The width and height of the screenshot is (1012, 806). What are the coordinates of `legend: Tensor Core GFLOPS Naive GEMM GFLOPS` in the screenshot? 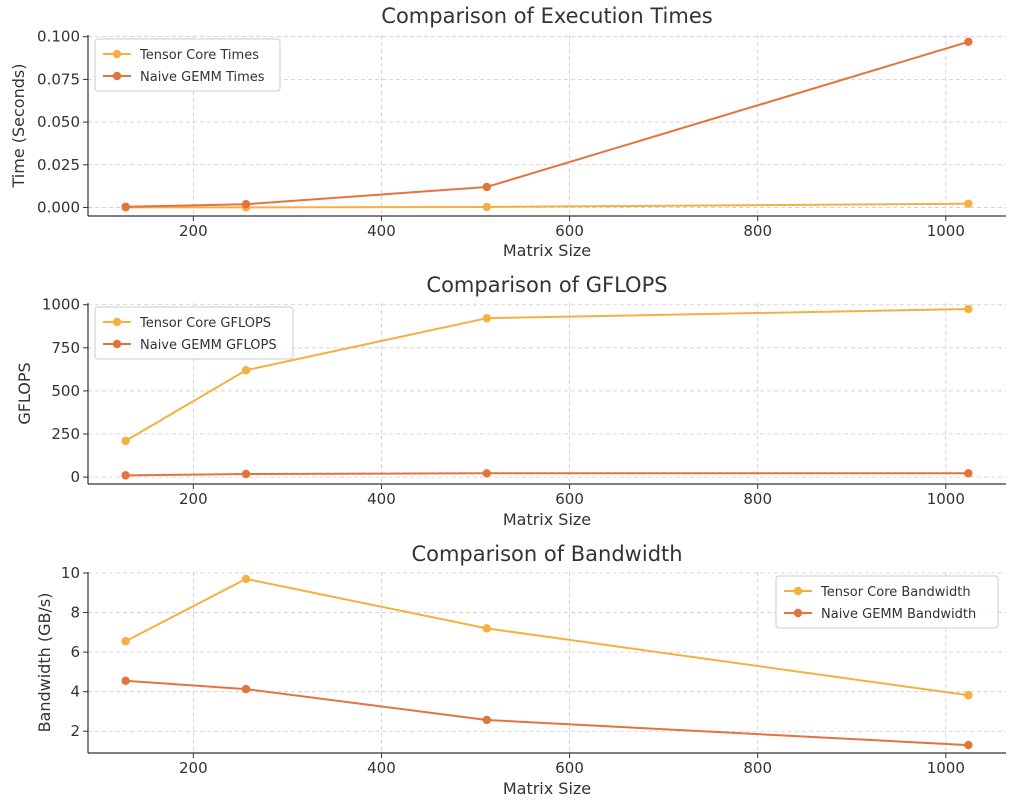 It's located at (194, 333).